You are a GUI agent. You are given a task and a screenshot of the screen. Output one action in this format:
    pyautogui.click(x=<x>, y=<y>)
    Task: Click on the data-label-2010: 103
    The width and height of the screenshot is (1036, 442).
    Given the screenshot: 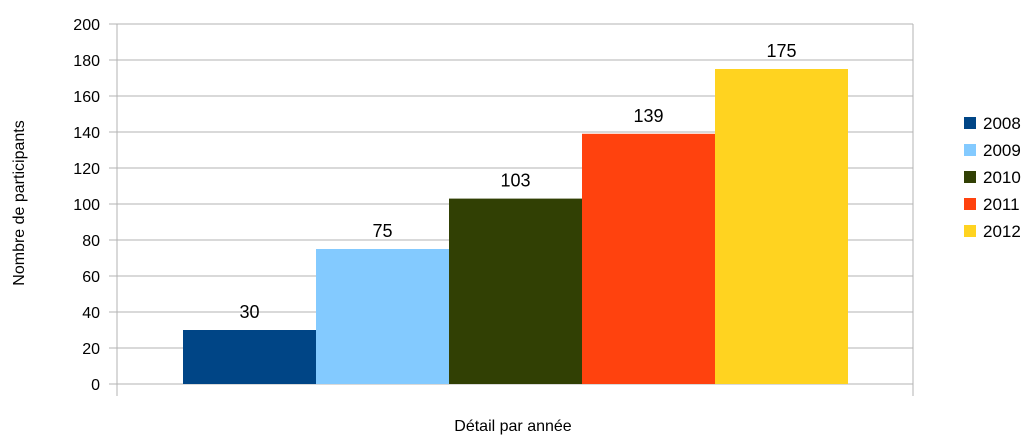 What is the action you would take?
    pyautogui.click(x=515, y=181)
    